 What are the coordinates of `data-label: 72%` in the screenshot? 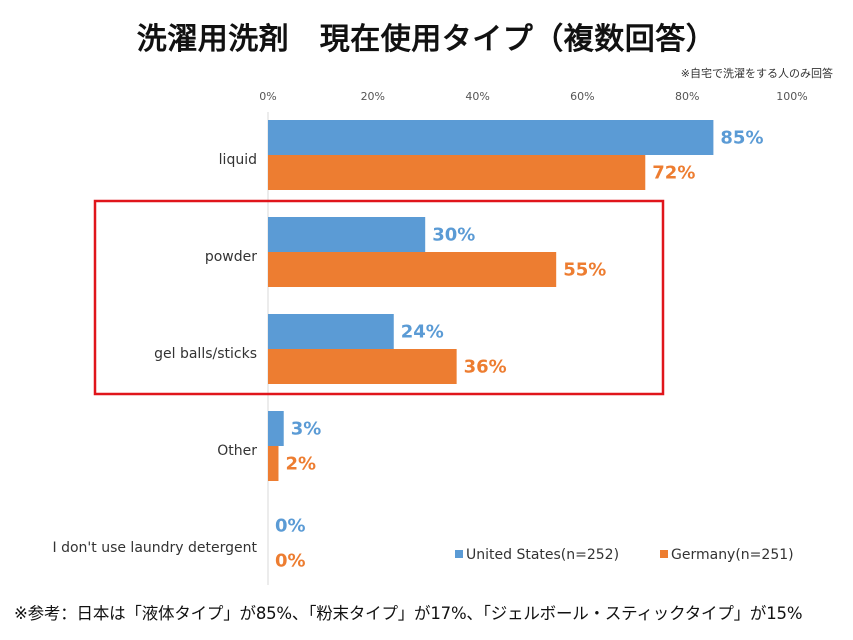 It's located at (673, 173).